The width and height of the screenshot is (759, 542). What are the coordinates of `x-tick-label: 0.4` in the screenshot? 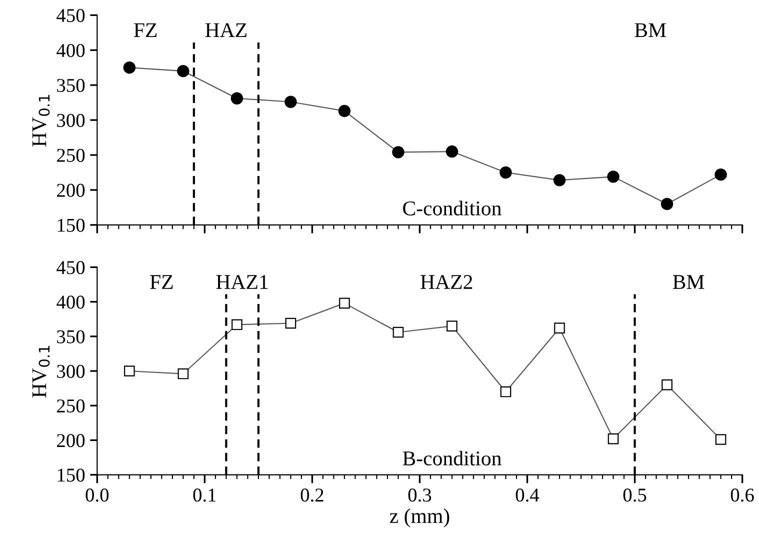 It's located at (528, 495).